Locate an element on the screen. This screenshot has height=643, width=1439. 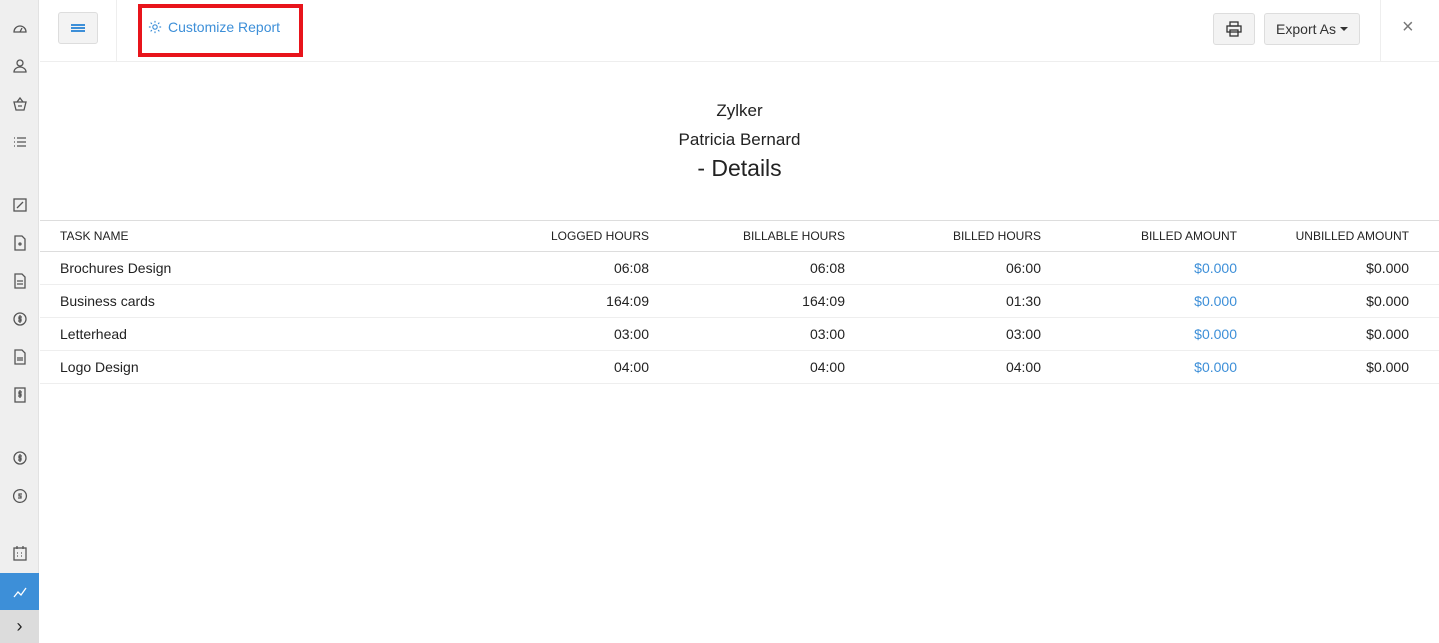
print-button is located at coordinates (1234, 29).